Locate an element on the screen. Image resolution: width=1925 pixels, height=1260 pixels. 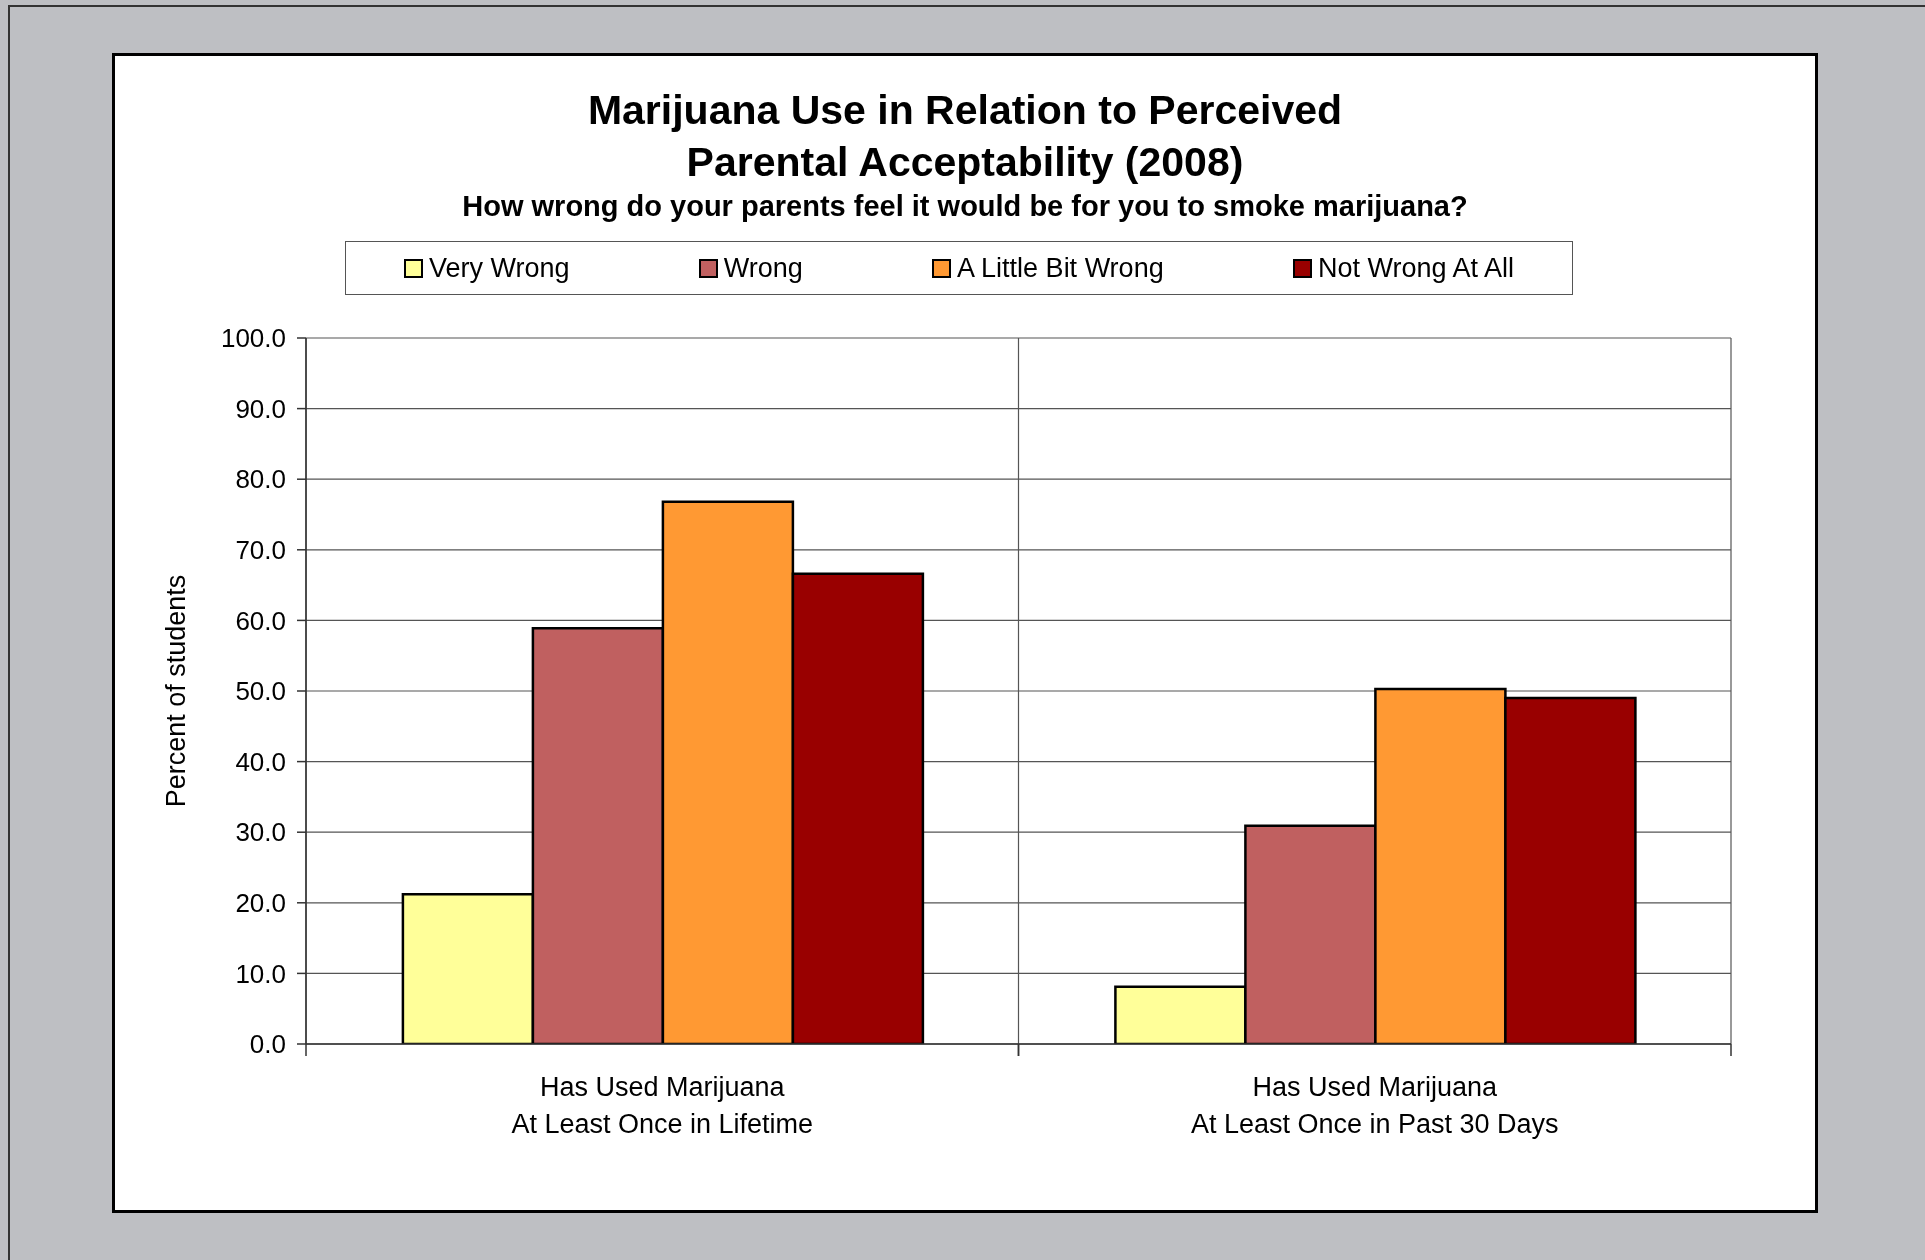
y-tick-label: 50.0 is located at coordinates (260, 691).